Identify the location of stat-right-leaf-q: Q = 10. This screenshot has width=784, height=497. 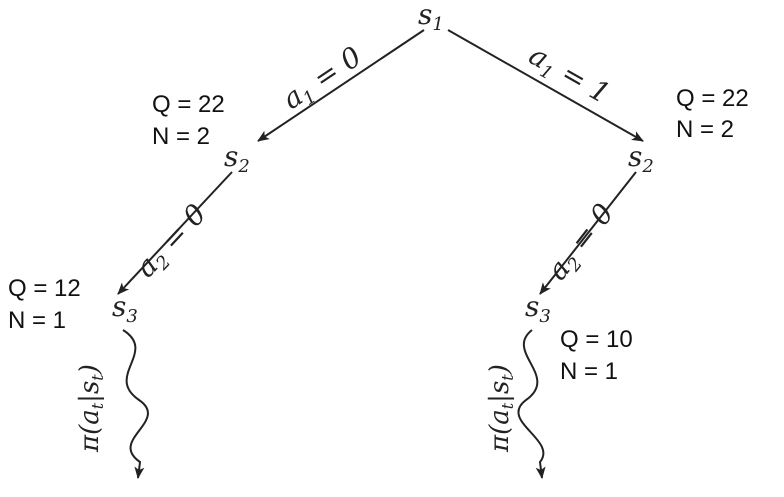
(596, 339).